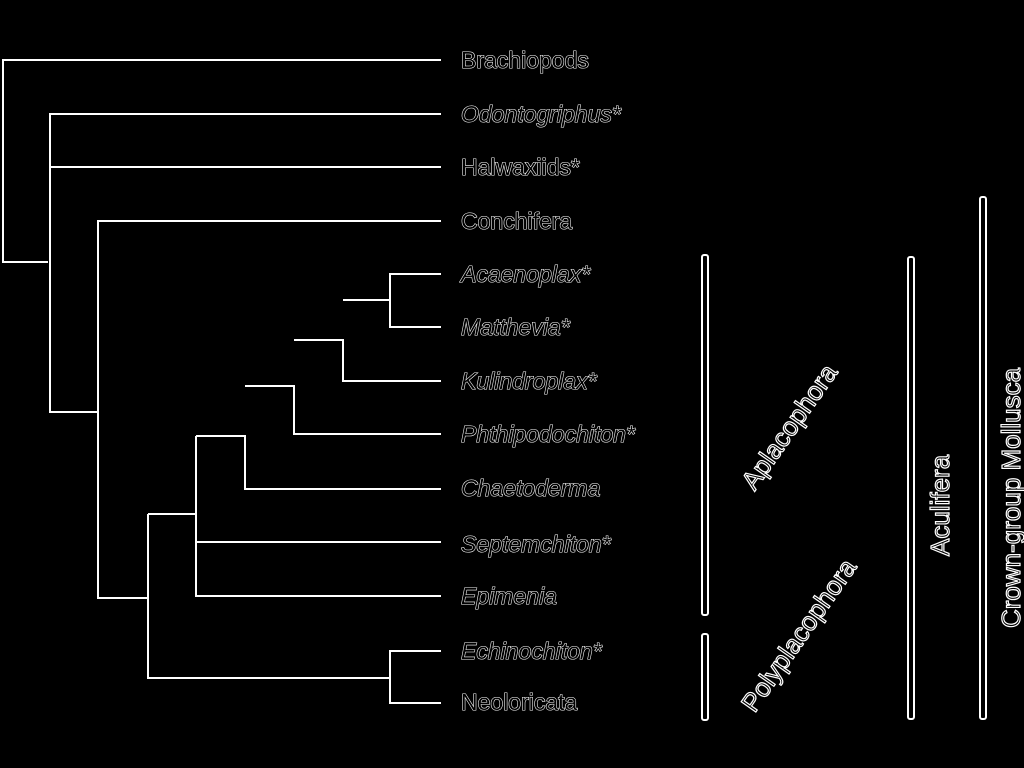  What do you see at coordinates (516, 220) in the screenshot?
I see `taxon-label-conchifera: Conchifera` at bounding box center [516, 220].